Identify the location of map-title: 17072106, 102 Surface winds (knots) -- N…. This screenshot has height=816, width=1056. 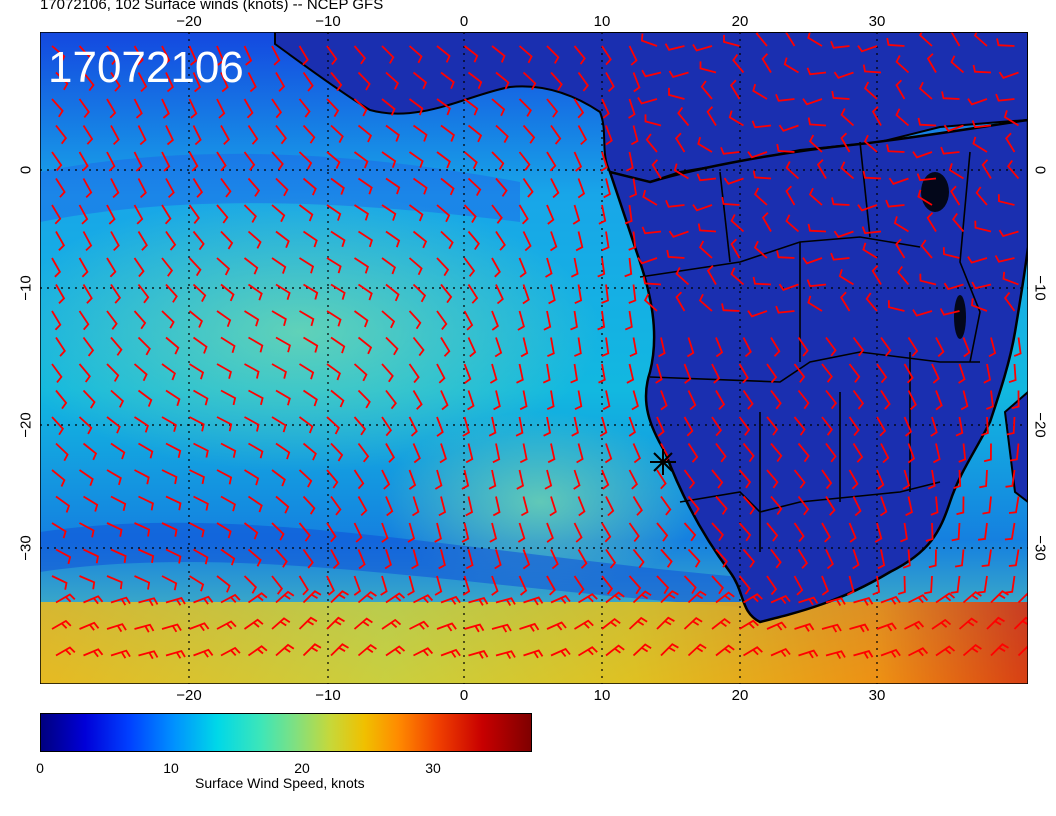
(212, 6).